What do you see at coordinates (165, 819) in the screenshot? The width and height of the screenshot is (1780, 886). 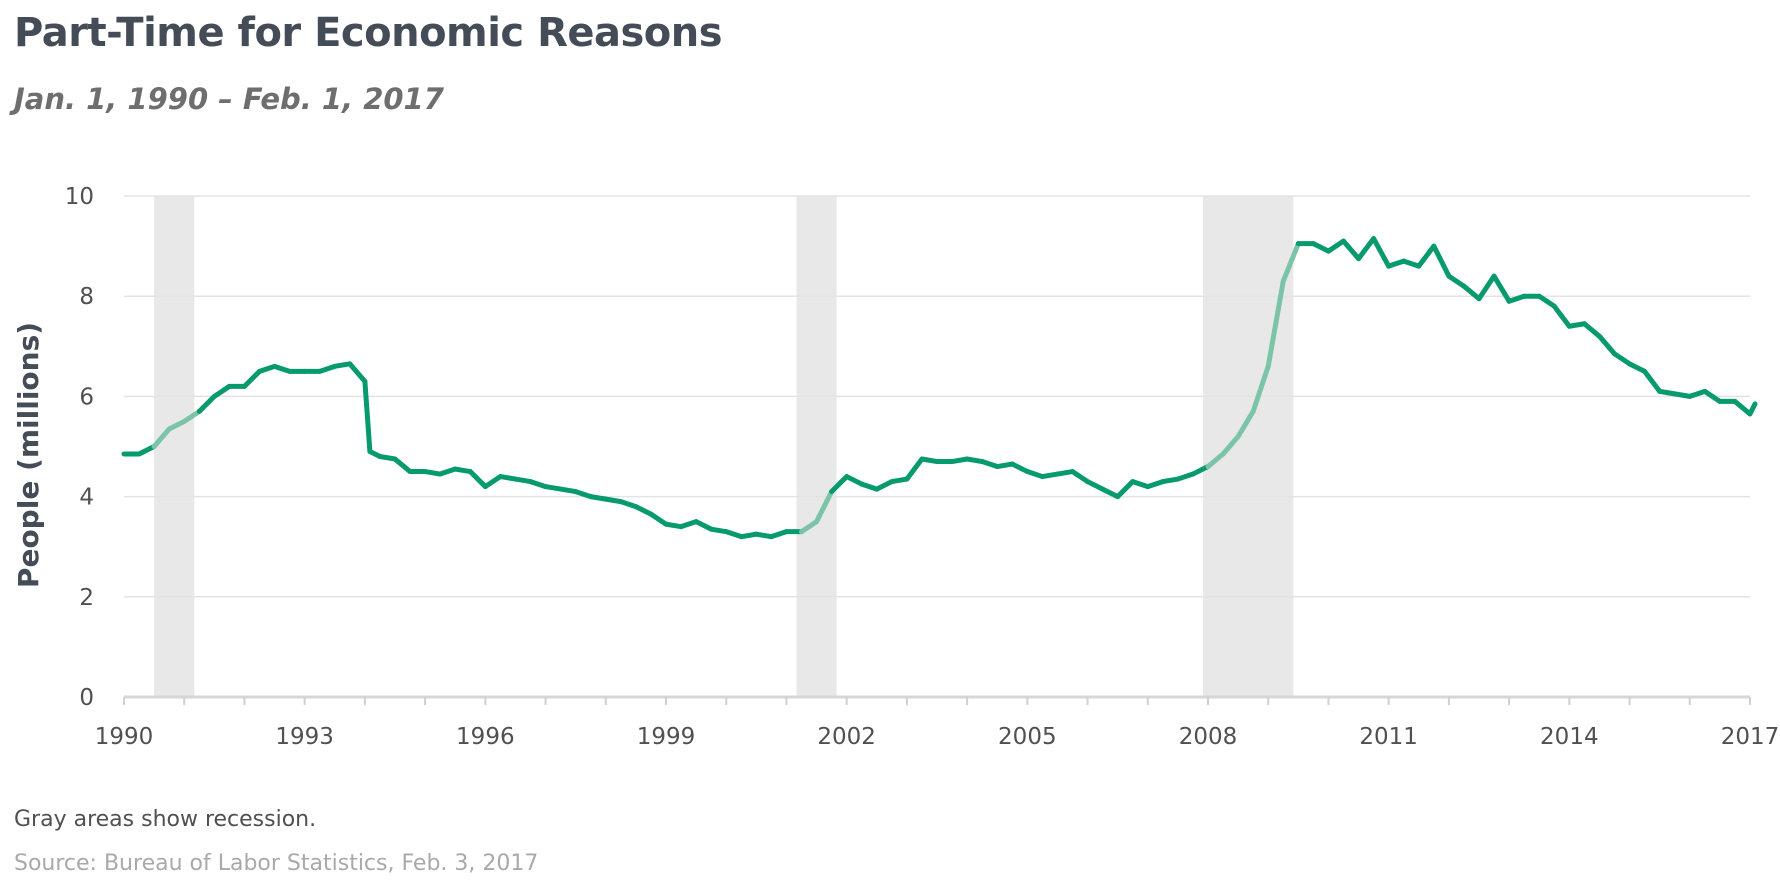 I see `recession-note: Gray areas show recession.` at bounding box center [165, 819].